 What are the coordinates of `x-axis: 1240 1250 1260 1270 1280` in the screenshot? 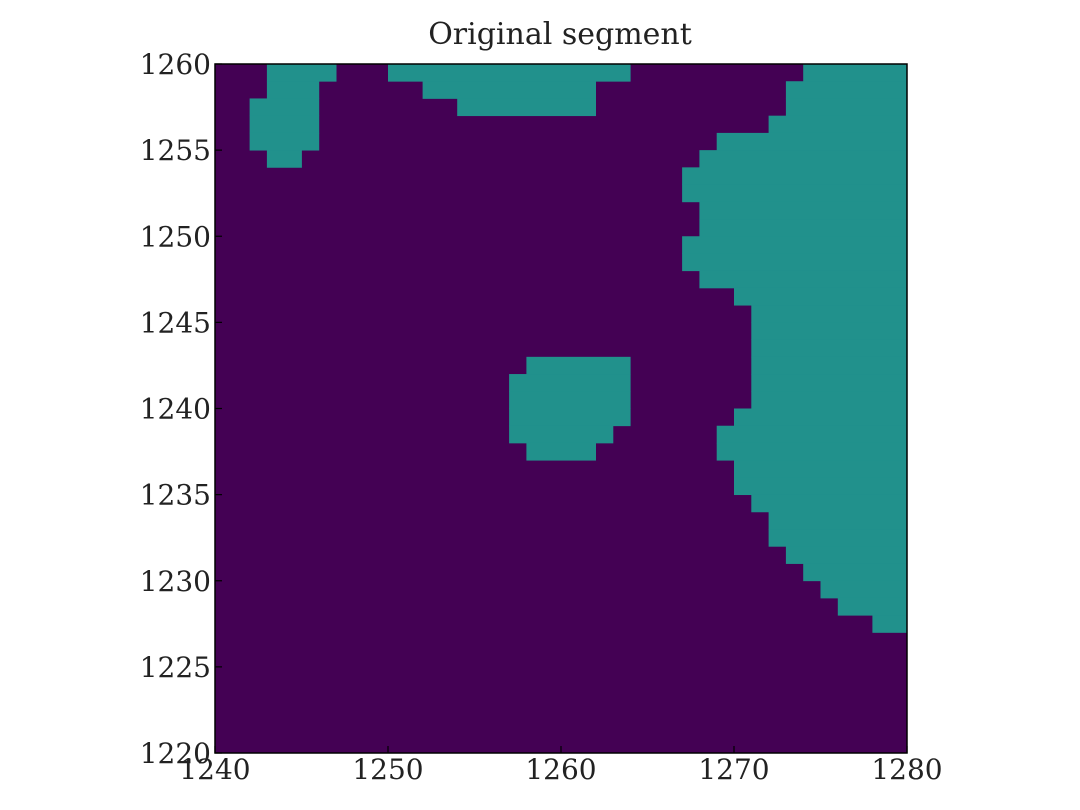 It's located at (561, 766).